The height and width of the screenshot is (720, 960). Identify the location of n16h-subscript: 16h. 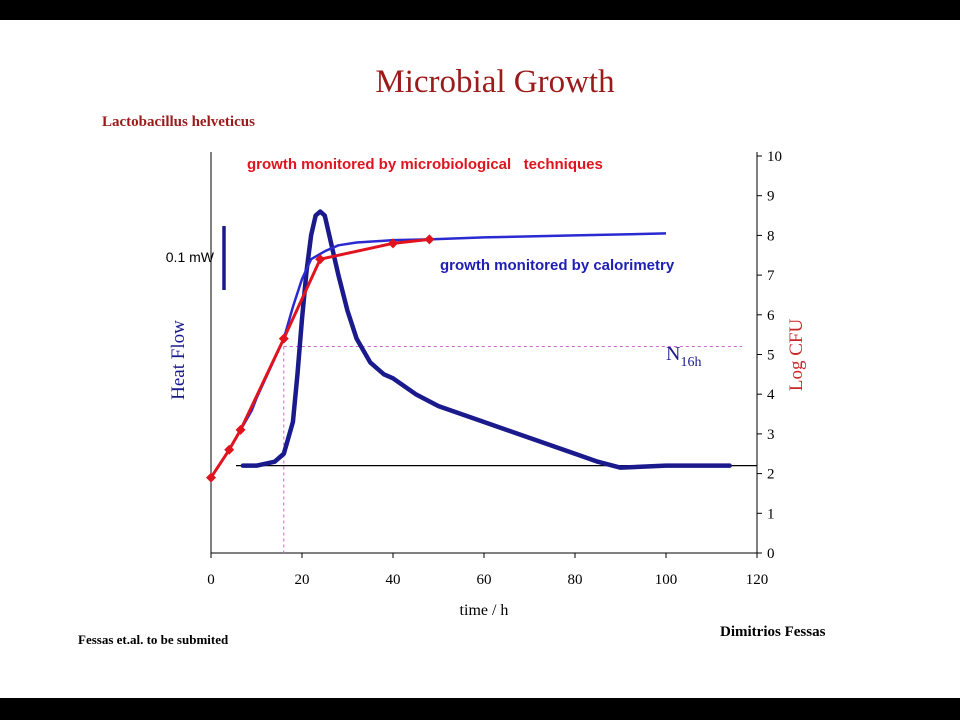
(690, 362).